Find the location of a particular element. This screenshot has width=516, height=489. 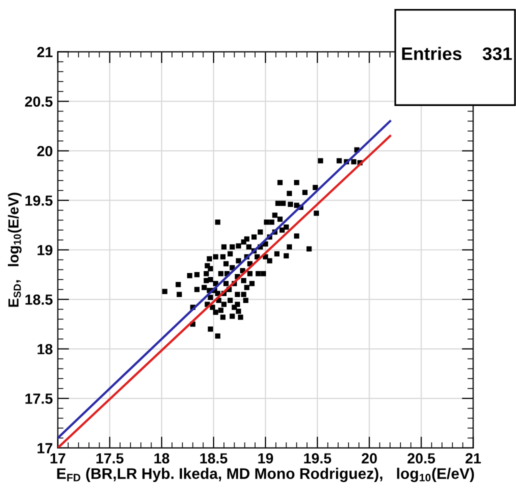

x-tick-label: 21 is located at coordinates (473, 458).